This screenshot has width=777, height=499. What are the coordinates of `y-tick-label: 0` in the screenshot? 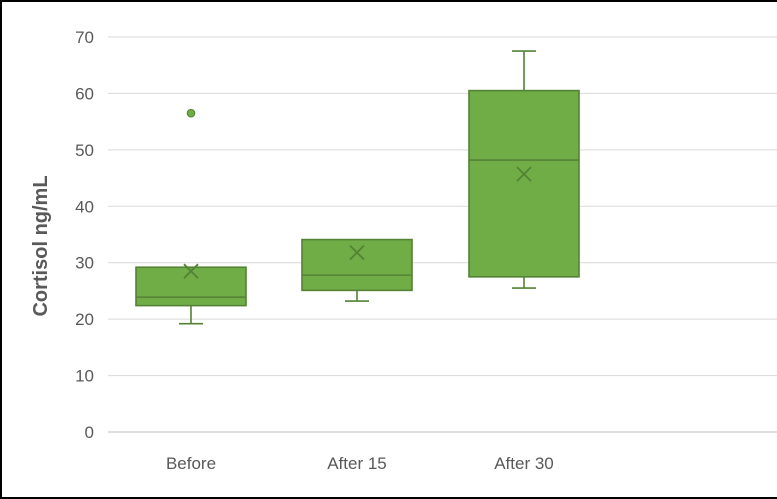 It's located at (89, 432).